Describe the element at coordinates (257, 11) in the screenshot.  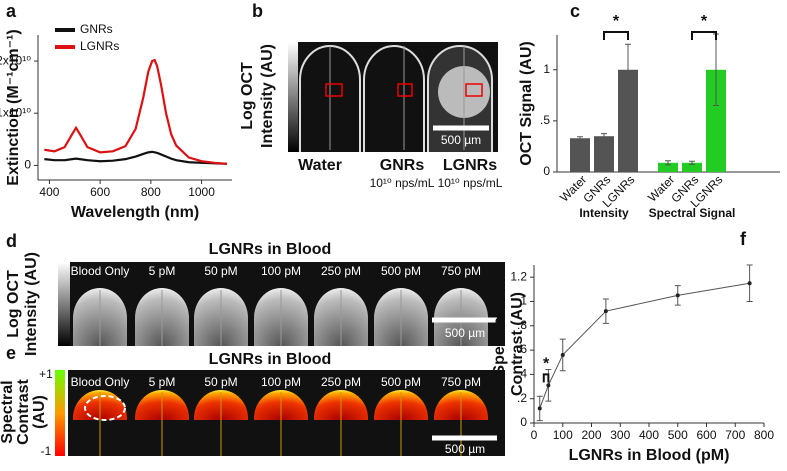
I see `panel-letter: b` at that location.